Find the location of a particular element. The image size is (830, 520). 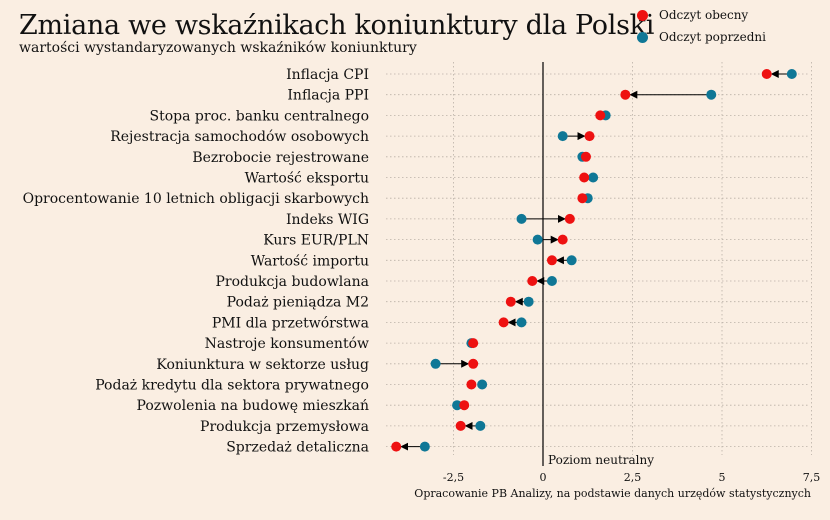

category-label: Inflacja PPI is located at coordinates (328, 96).